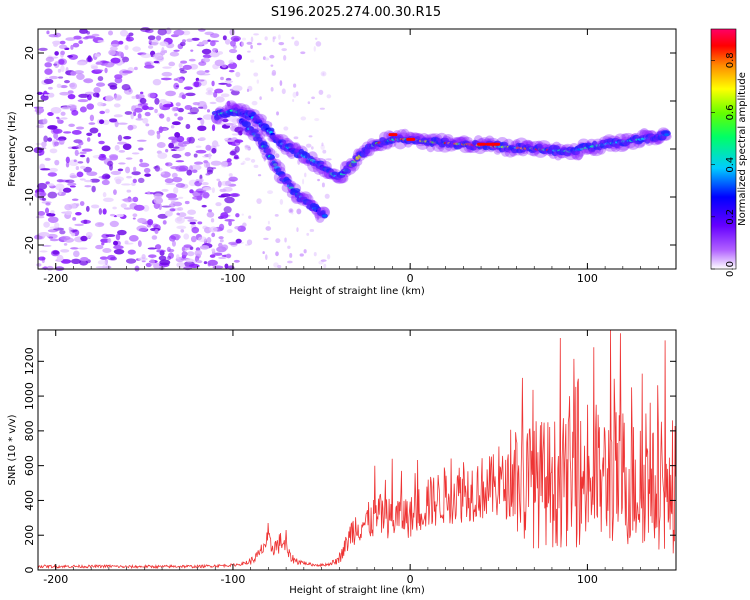 This screenshot has height=600, width=750. Describe the element at coordinates (411, 139) in the screenshot. I see `trace-peak` at that location.